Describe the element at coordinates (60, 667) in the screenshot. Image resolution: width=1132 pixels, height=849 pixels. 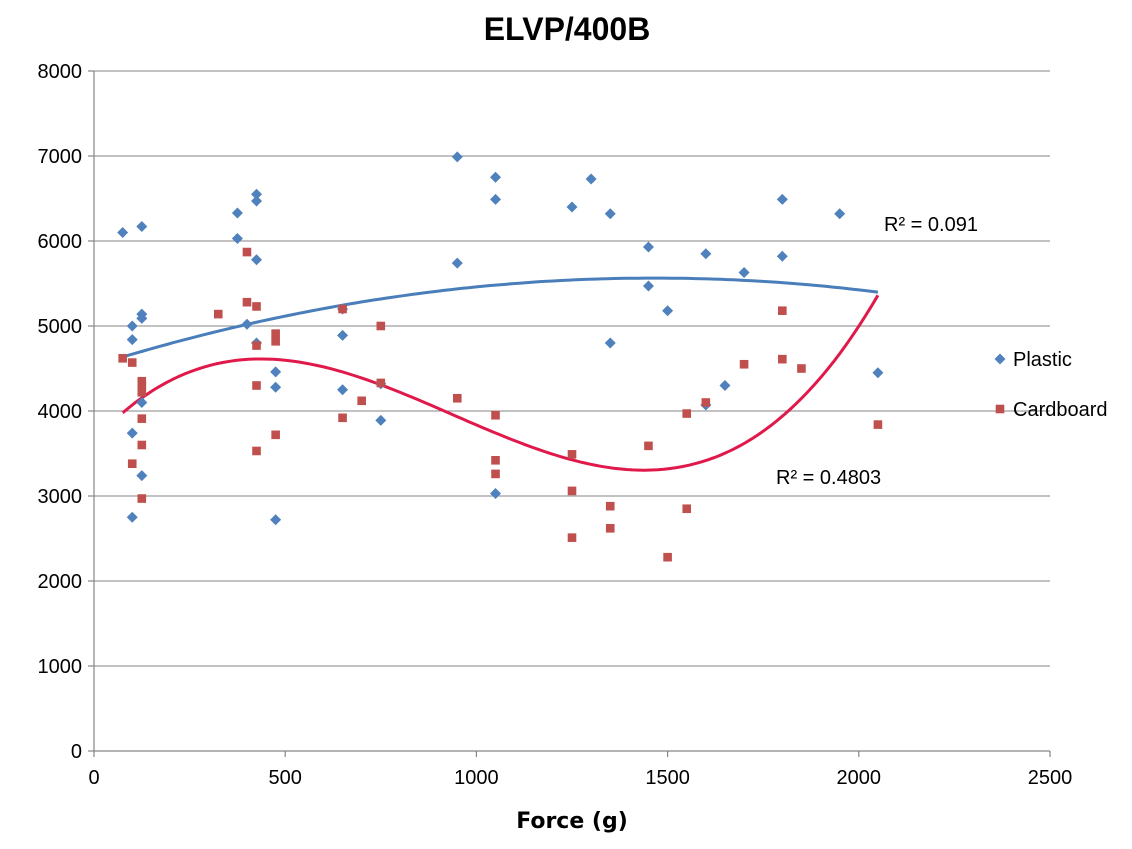
I see `y-tick-label: 1000` at that location.